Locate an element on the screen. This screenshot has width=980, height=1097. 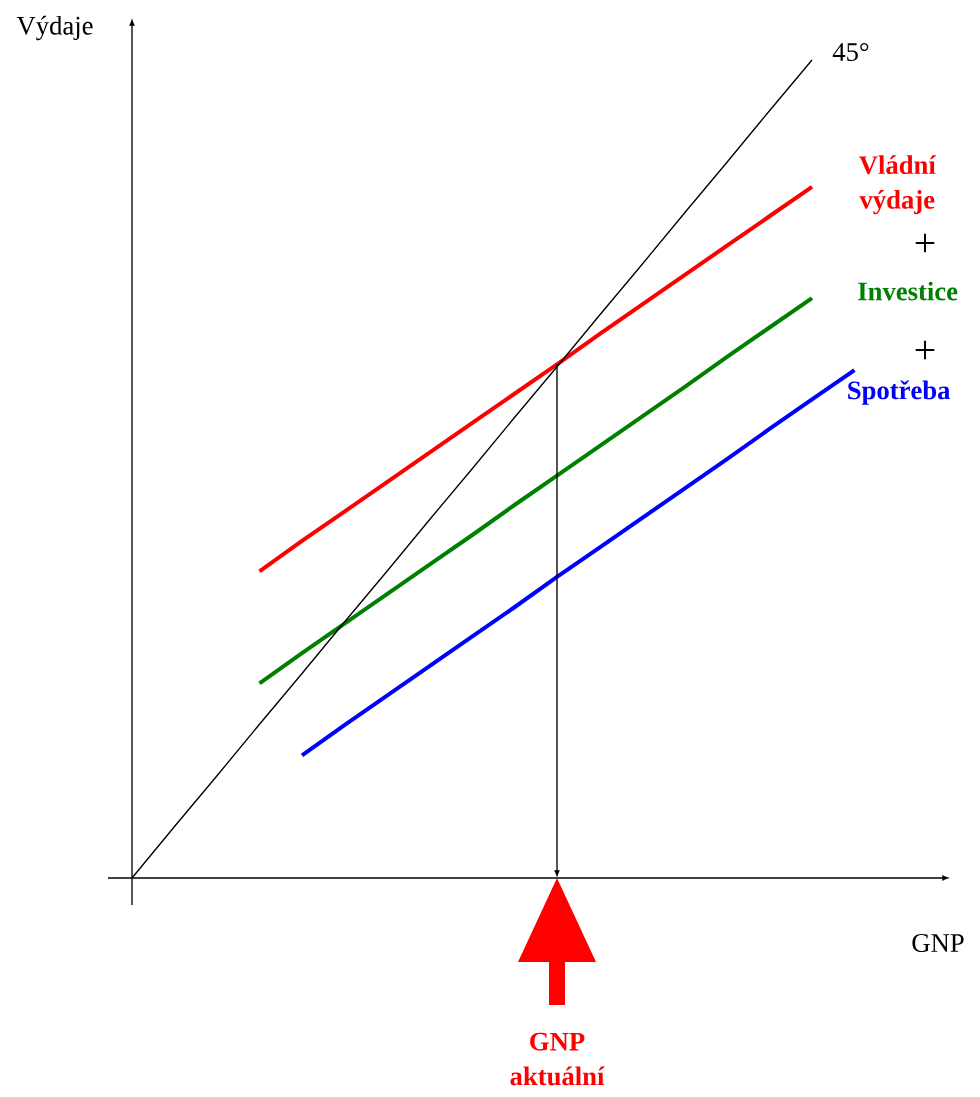
text: GNP aktuální is located at coordinates (557, 1059).